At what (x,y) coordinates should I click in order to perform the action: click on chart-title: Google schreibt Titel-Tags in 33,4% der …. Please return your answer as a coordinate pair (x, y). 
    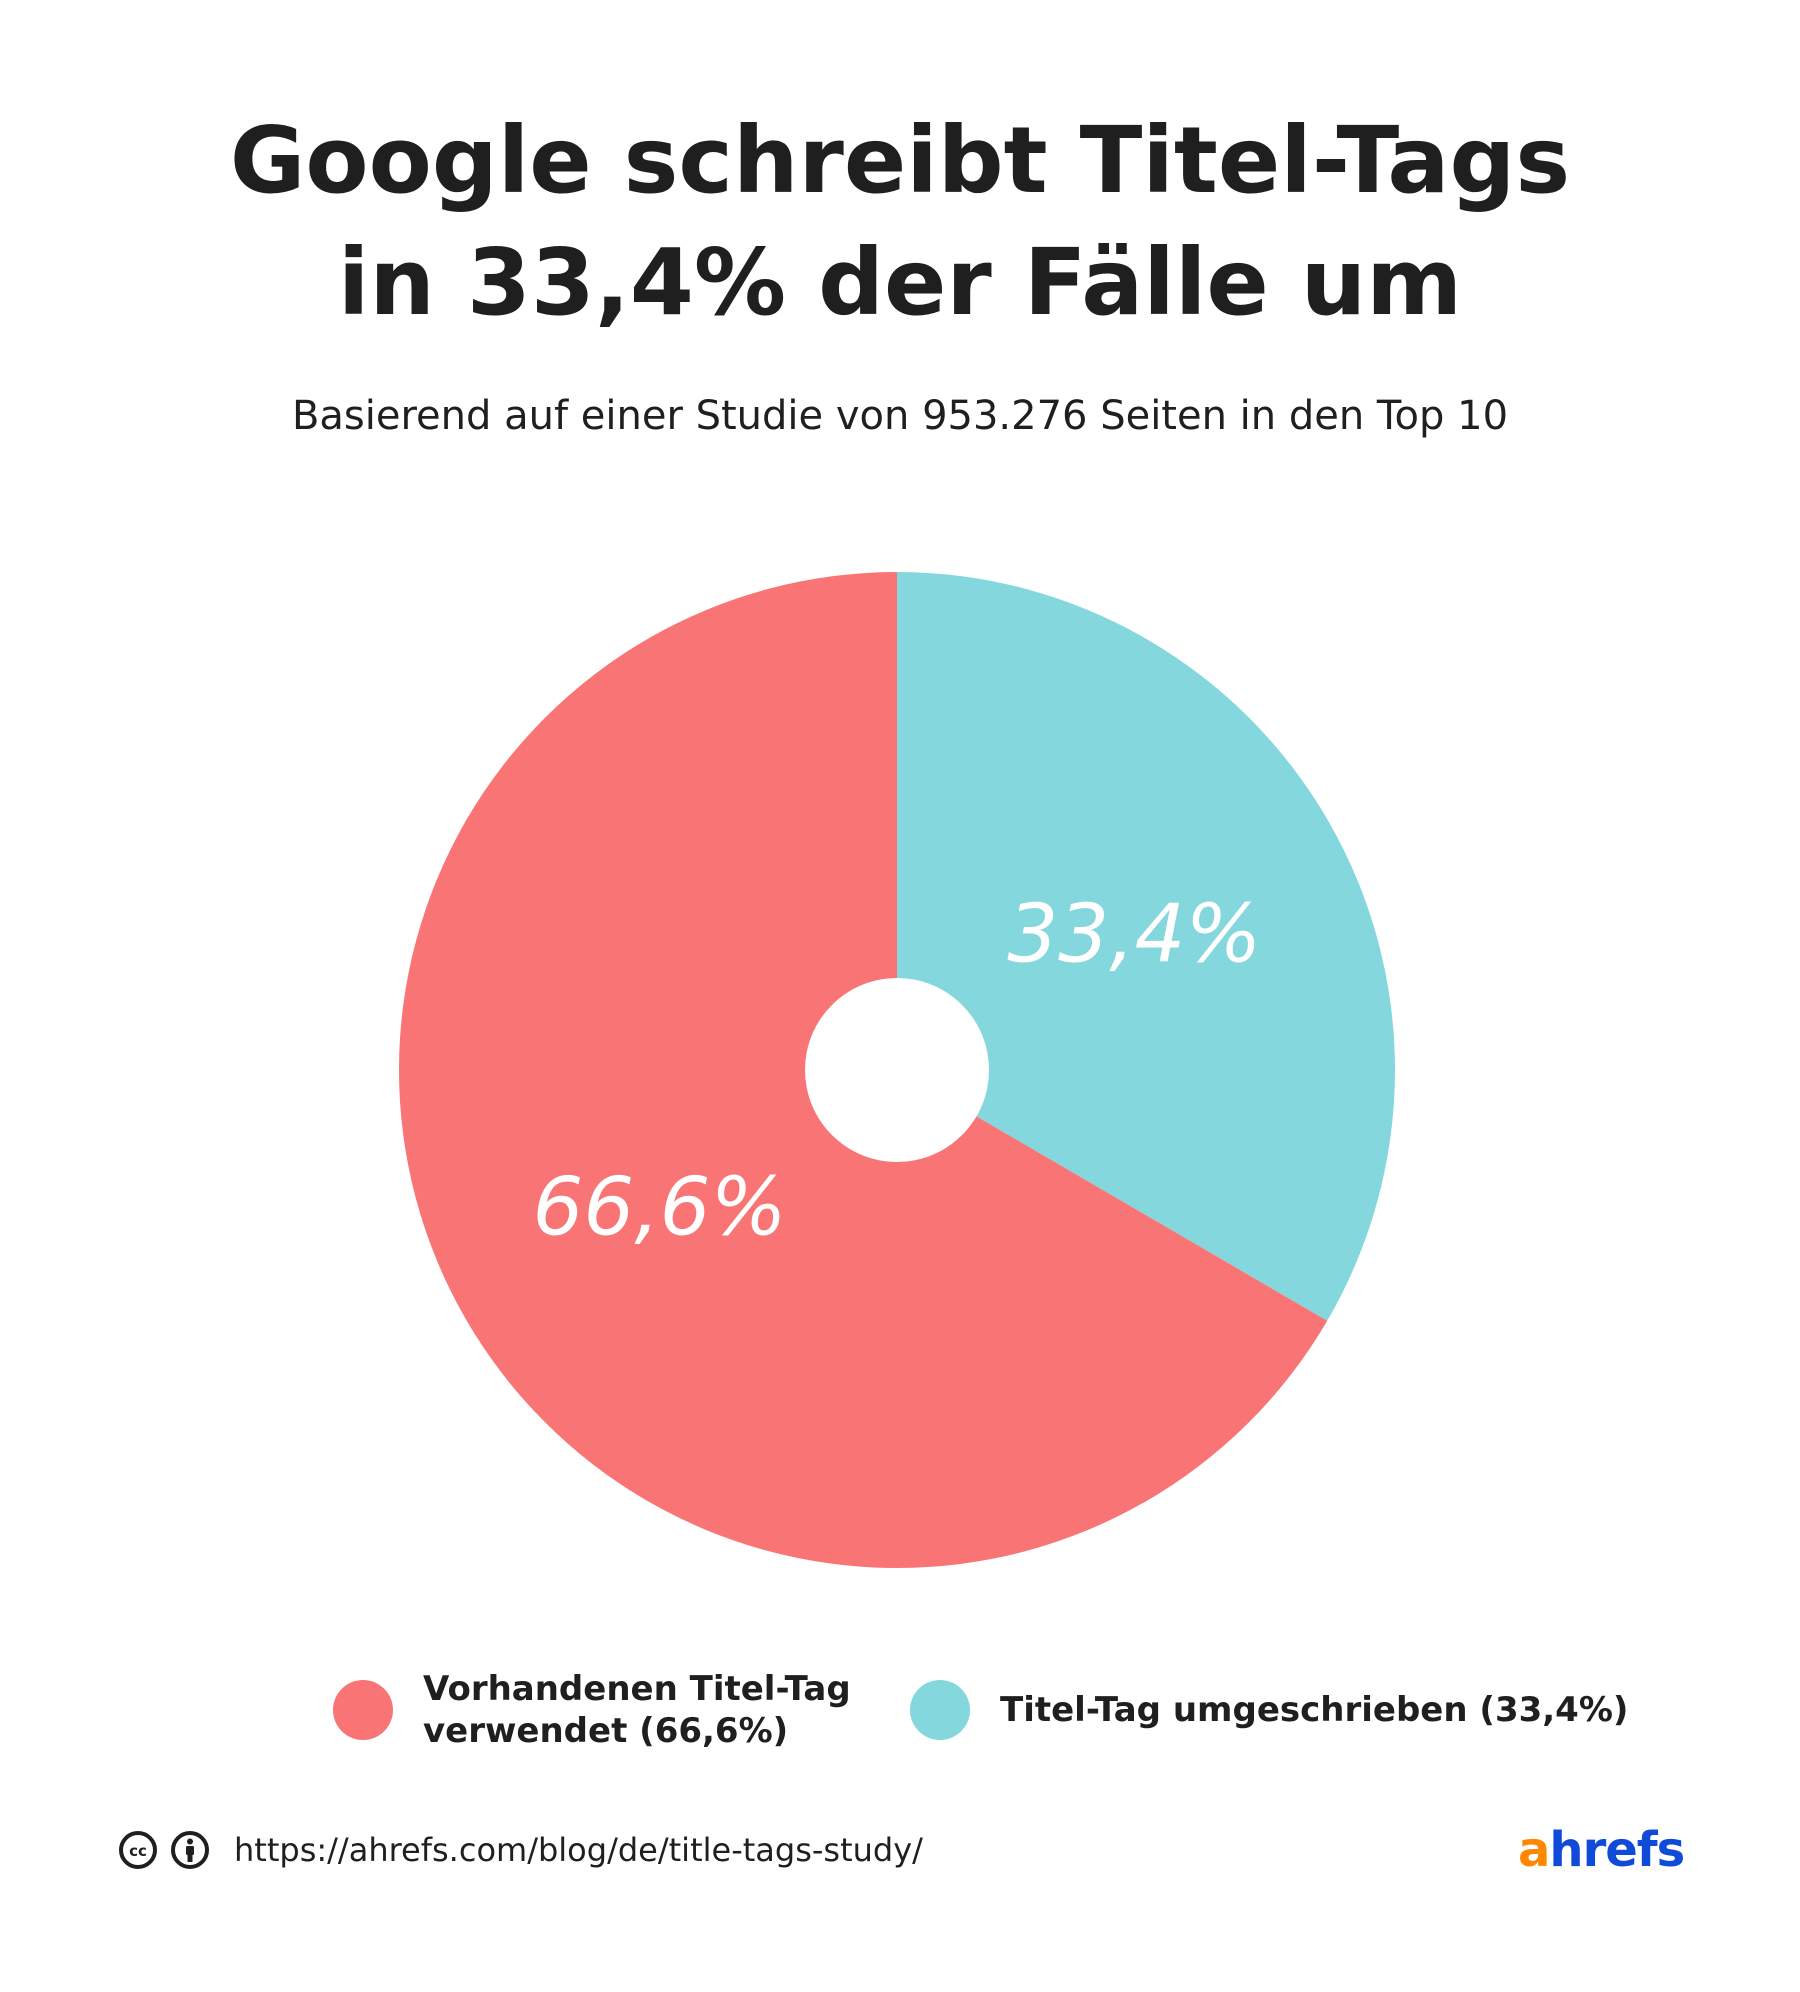
    Looking at the image, I should click on (900, 222).